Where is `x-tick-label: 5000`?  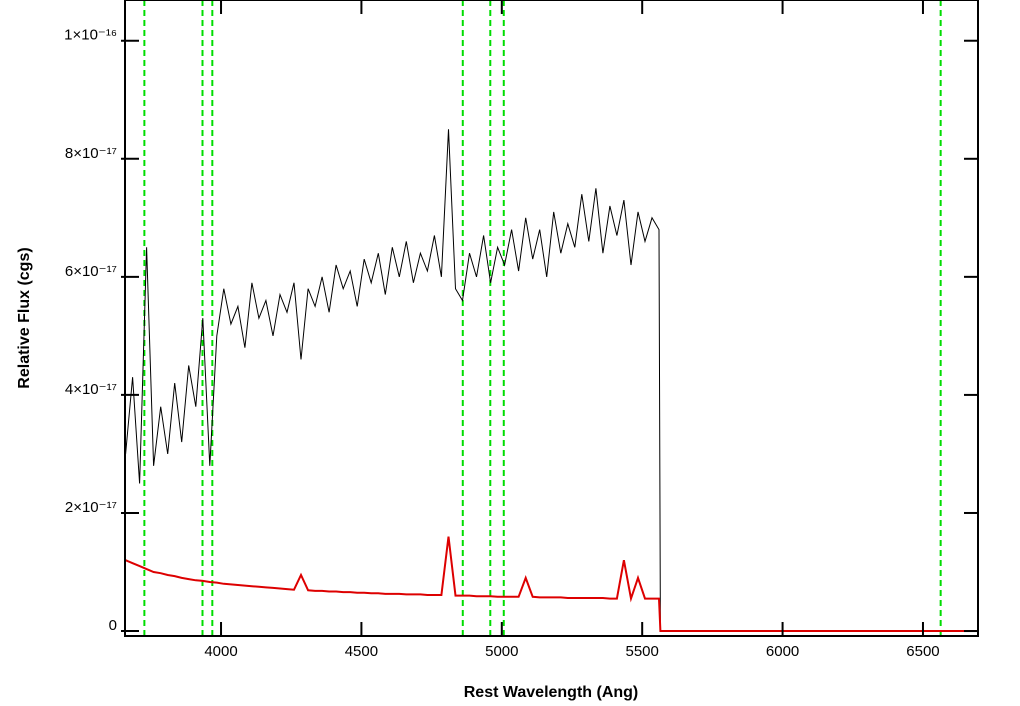
x-tick-label: 5000 is located at coordinates (501, 651).